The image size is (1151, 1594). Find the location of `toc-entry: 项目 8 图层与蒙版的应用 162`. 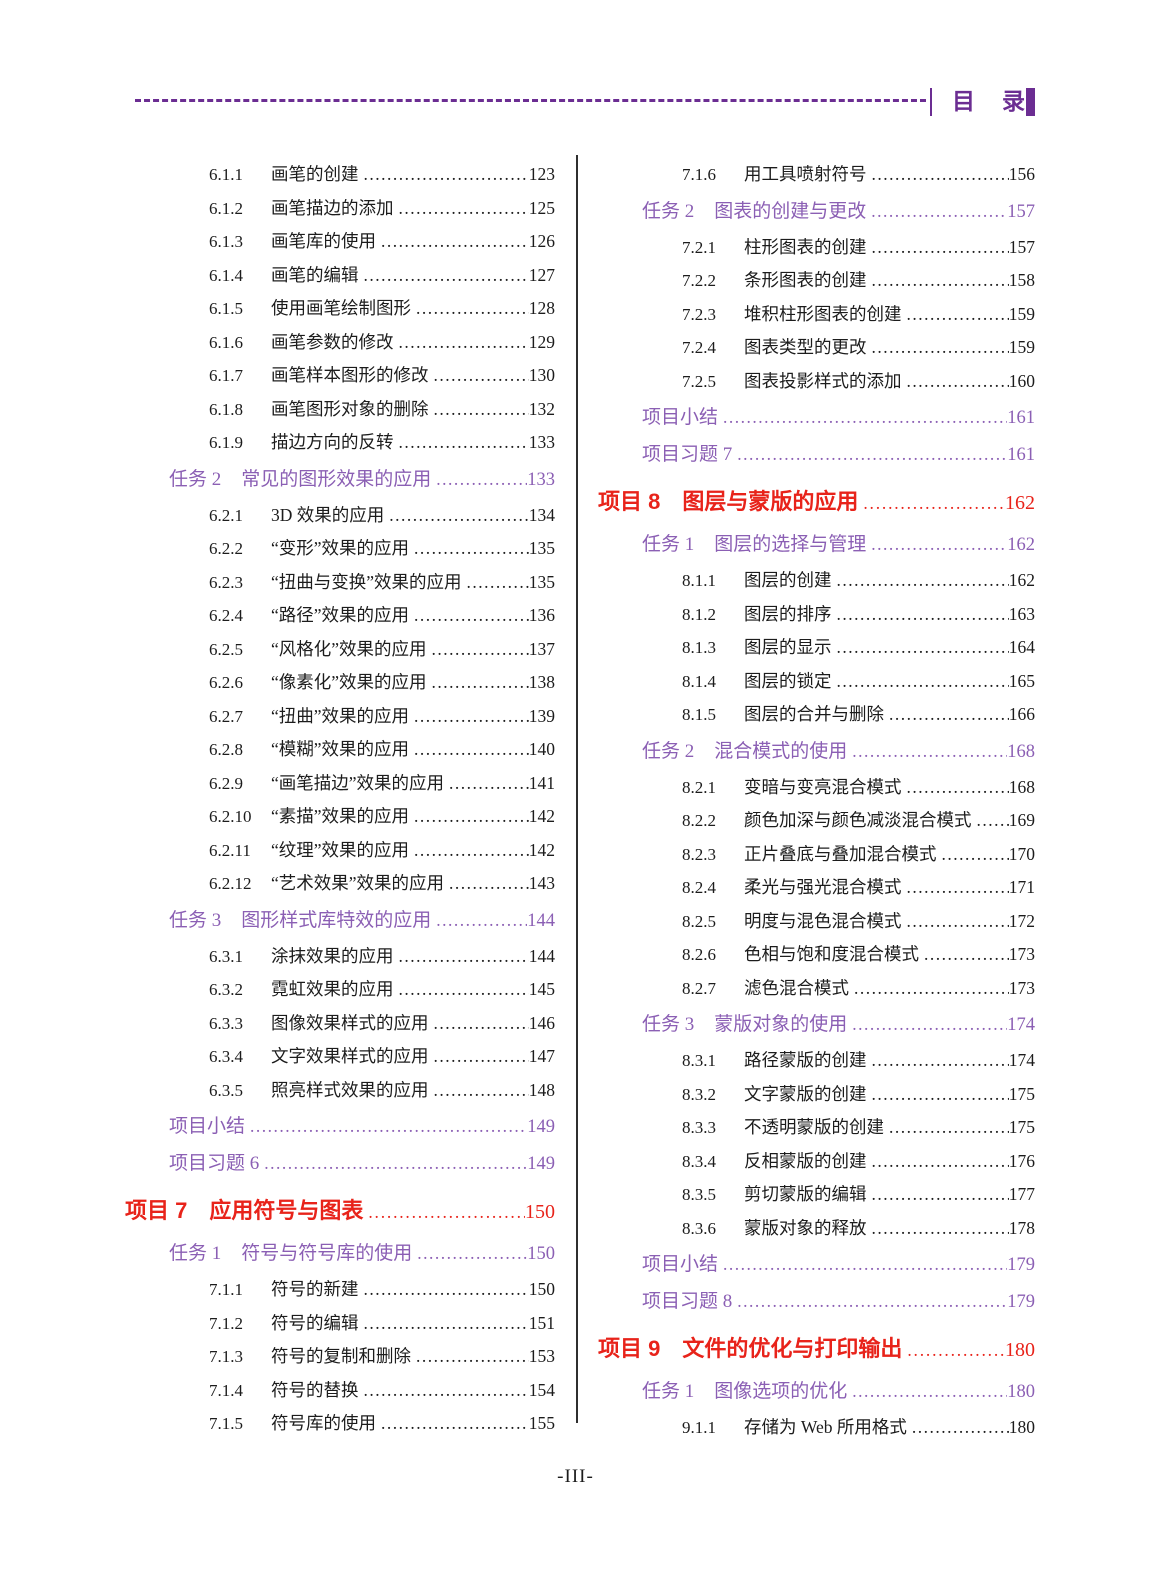

toc-entry: 项目 8 图层与蒙版的应用 162 is located at coordinates (816, 502).